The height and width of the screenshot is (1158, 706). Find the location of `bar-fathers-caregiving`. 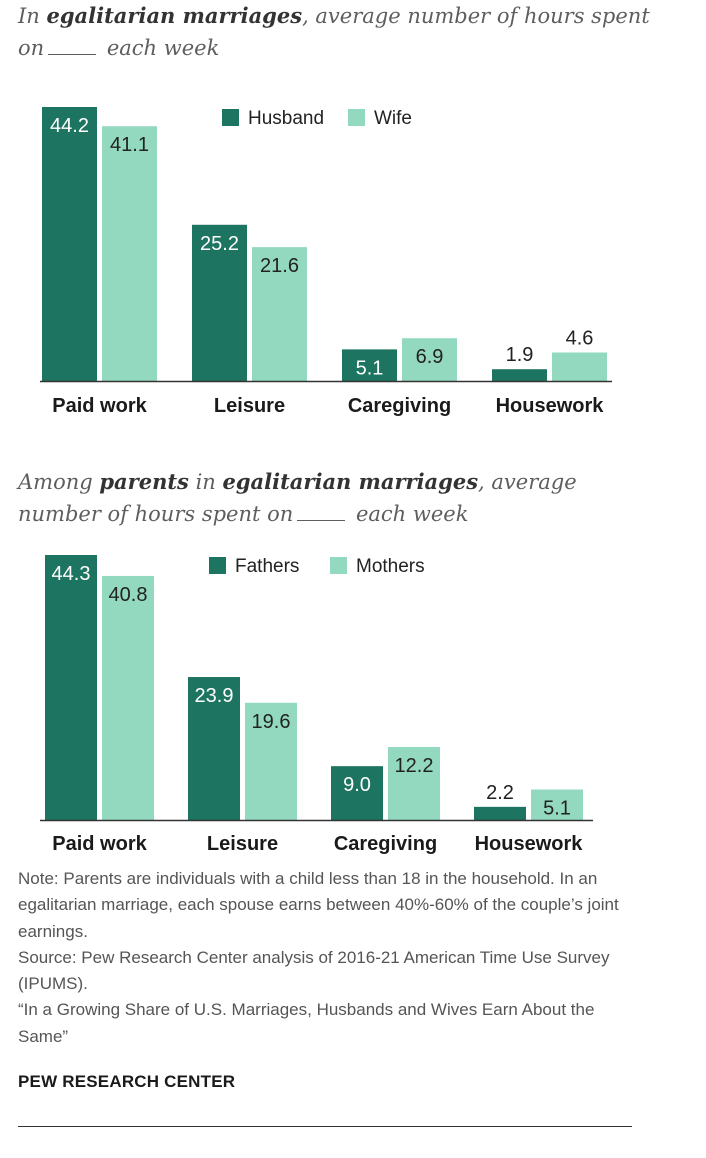

bar-fathers-caregiving is located at coordinates (357, 793).